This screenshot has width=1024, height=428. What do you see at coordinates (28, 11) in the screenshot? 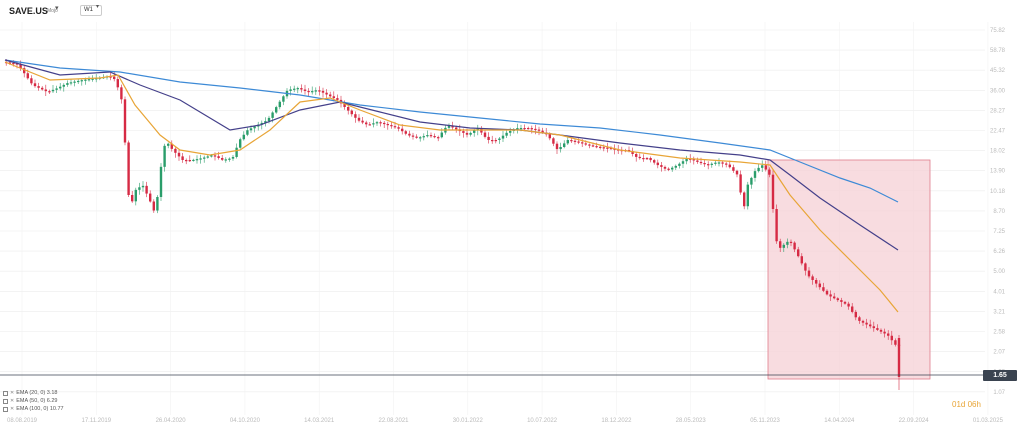
I see `symbol-label: SAVE.US` at bounding box center [28, 11].